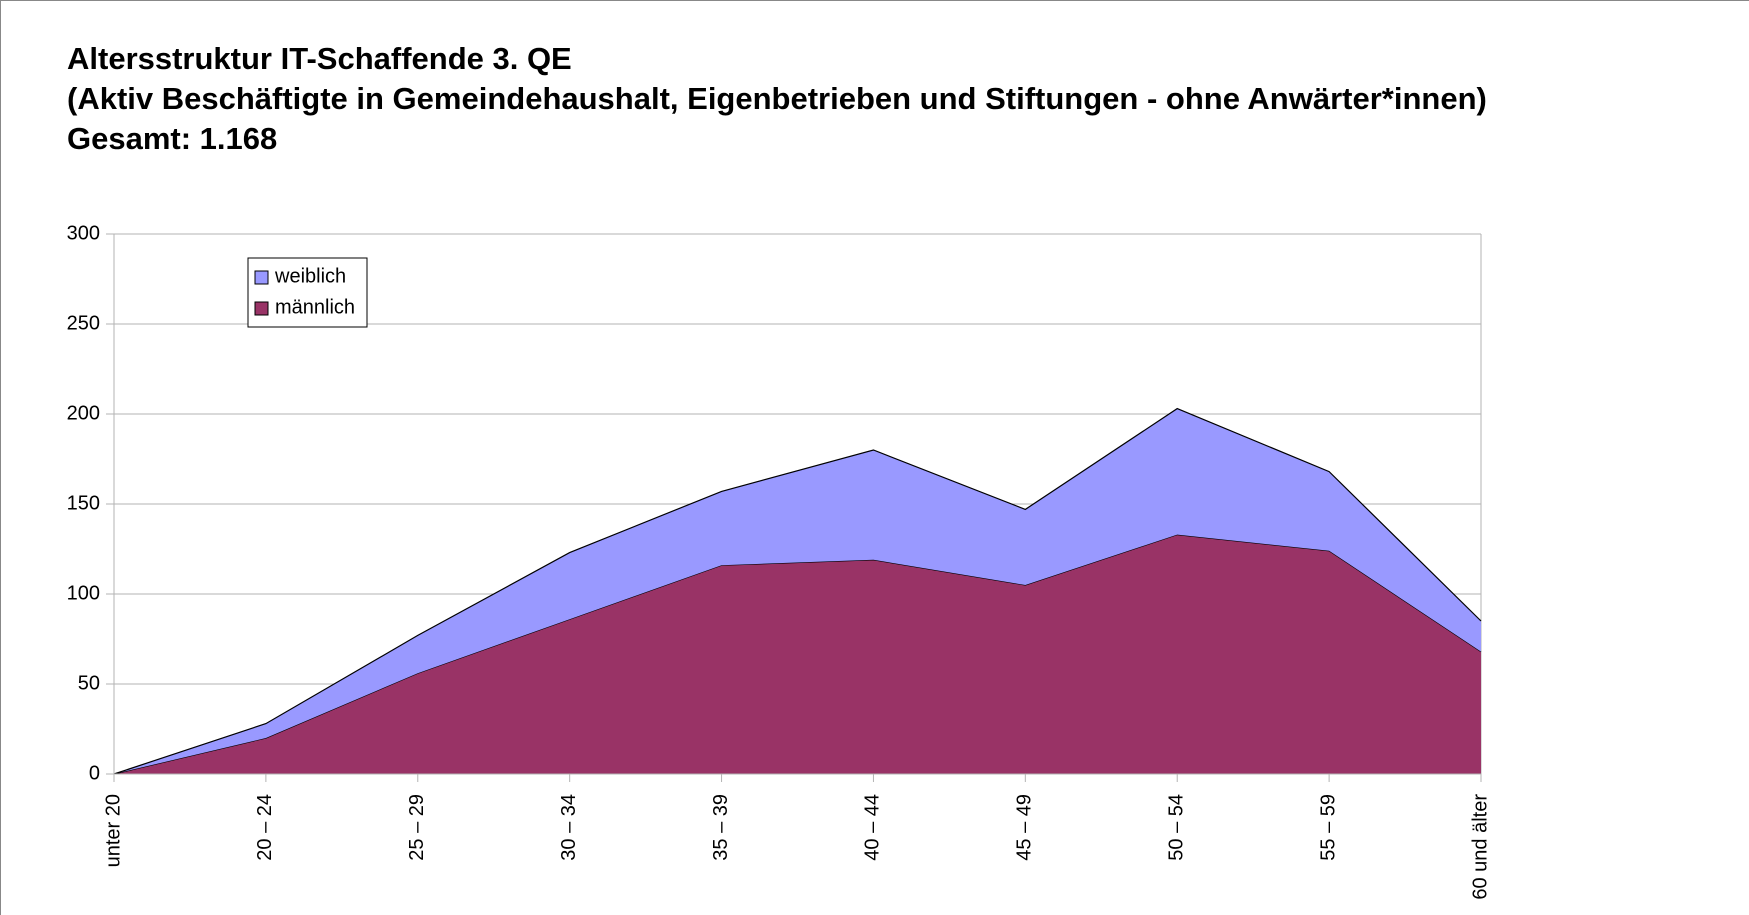 This screenshot has width=1749, height=915. I want to click on x-tick-label: 45 – 49, so click(1025, 827).